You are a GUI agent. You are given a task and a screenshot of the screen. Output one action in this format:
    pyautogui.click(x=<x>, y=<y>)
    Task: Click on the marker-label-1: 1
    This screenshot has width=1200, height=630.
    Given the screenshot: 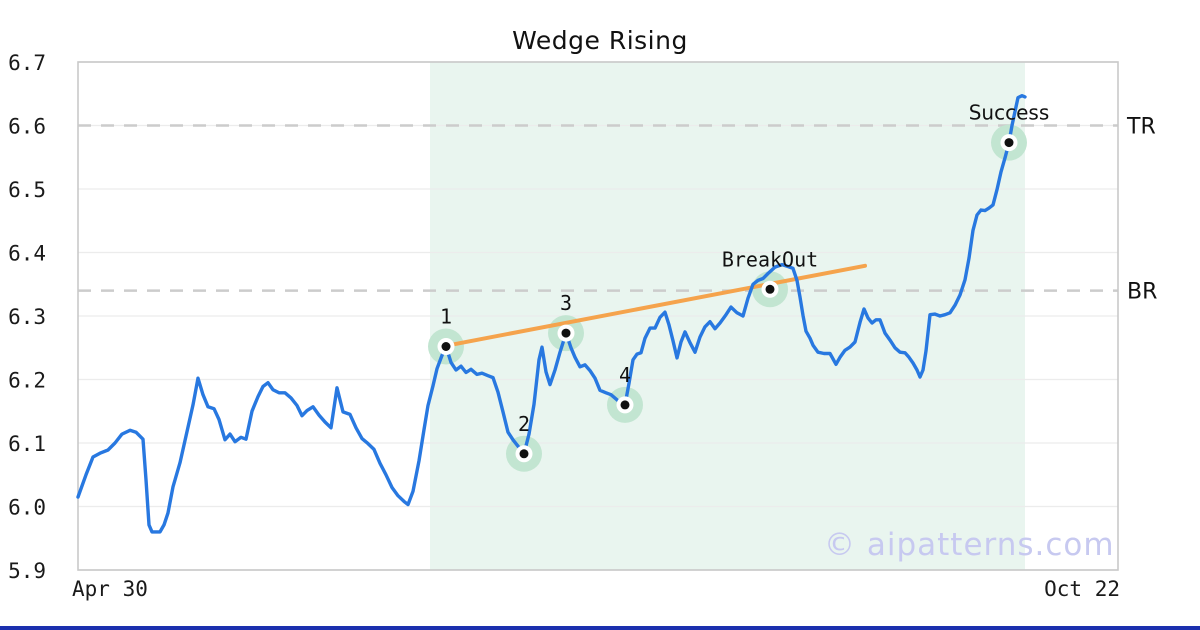 What is the action you would take?
    pyautogui.click(x=446, y=317)
    